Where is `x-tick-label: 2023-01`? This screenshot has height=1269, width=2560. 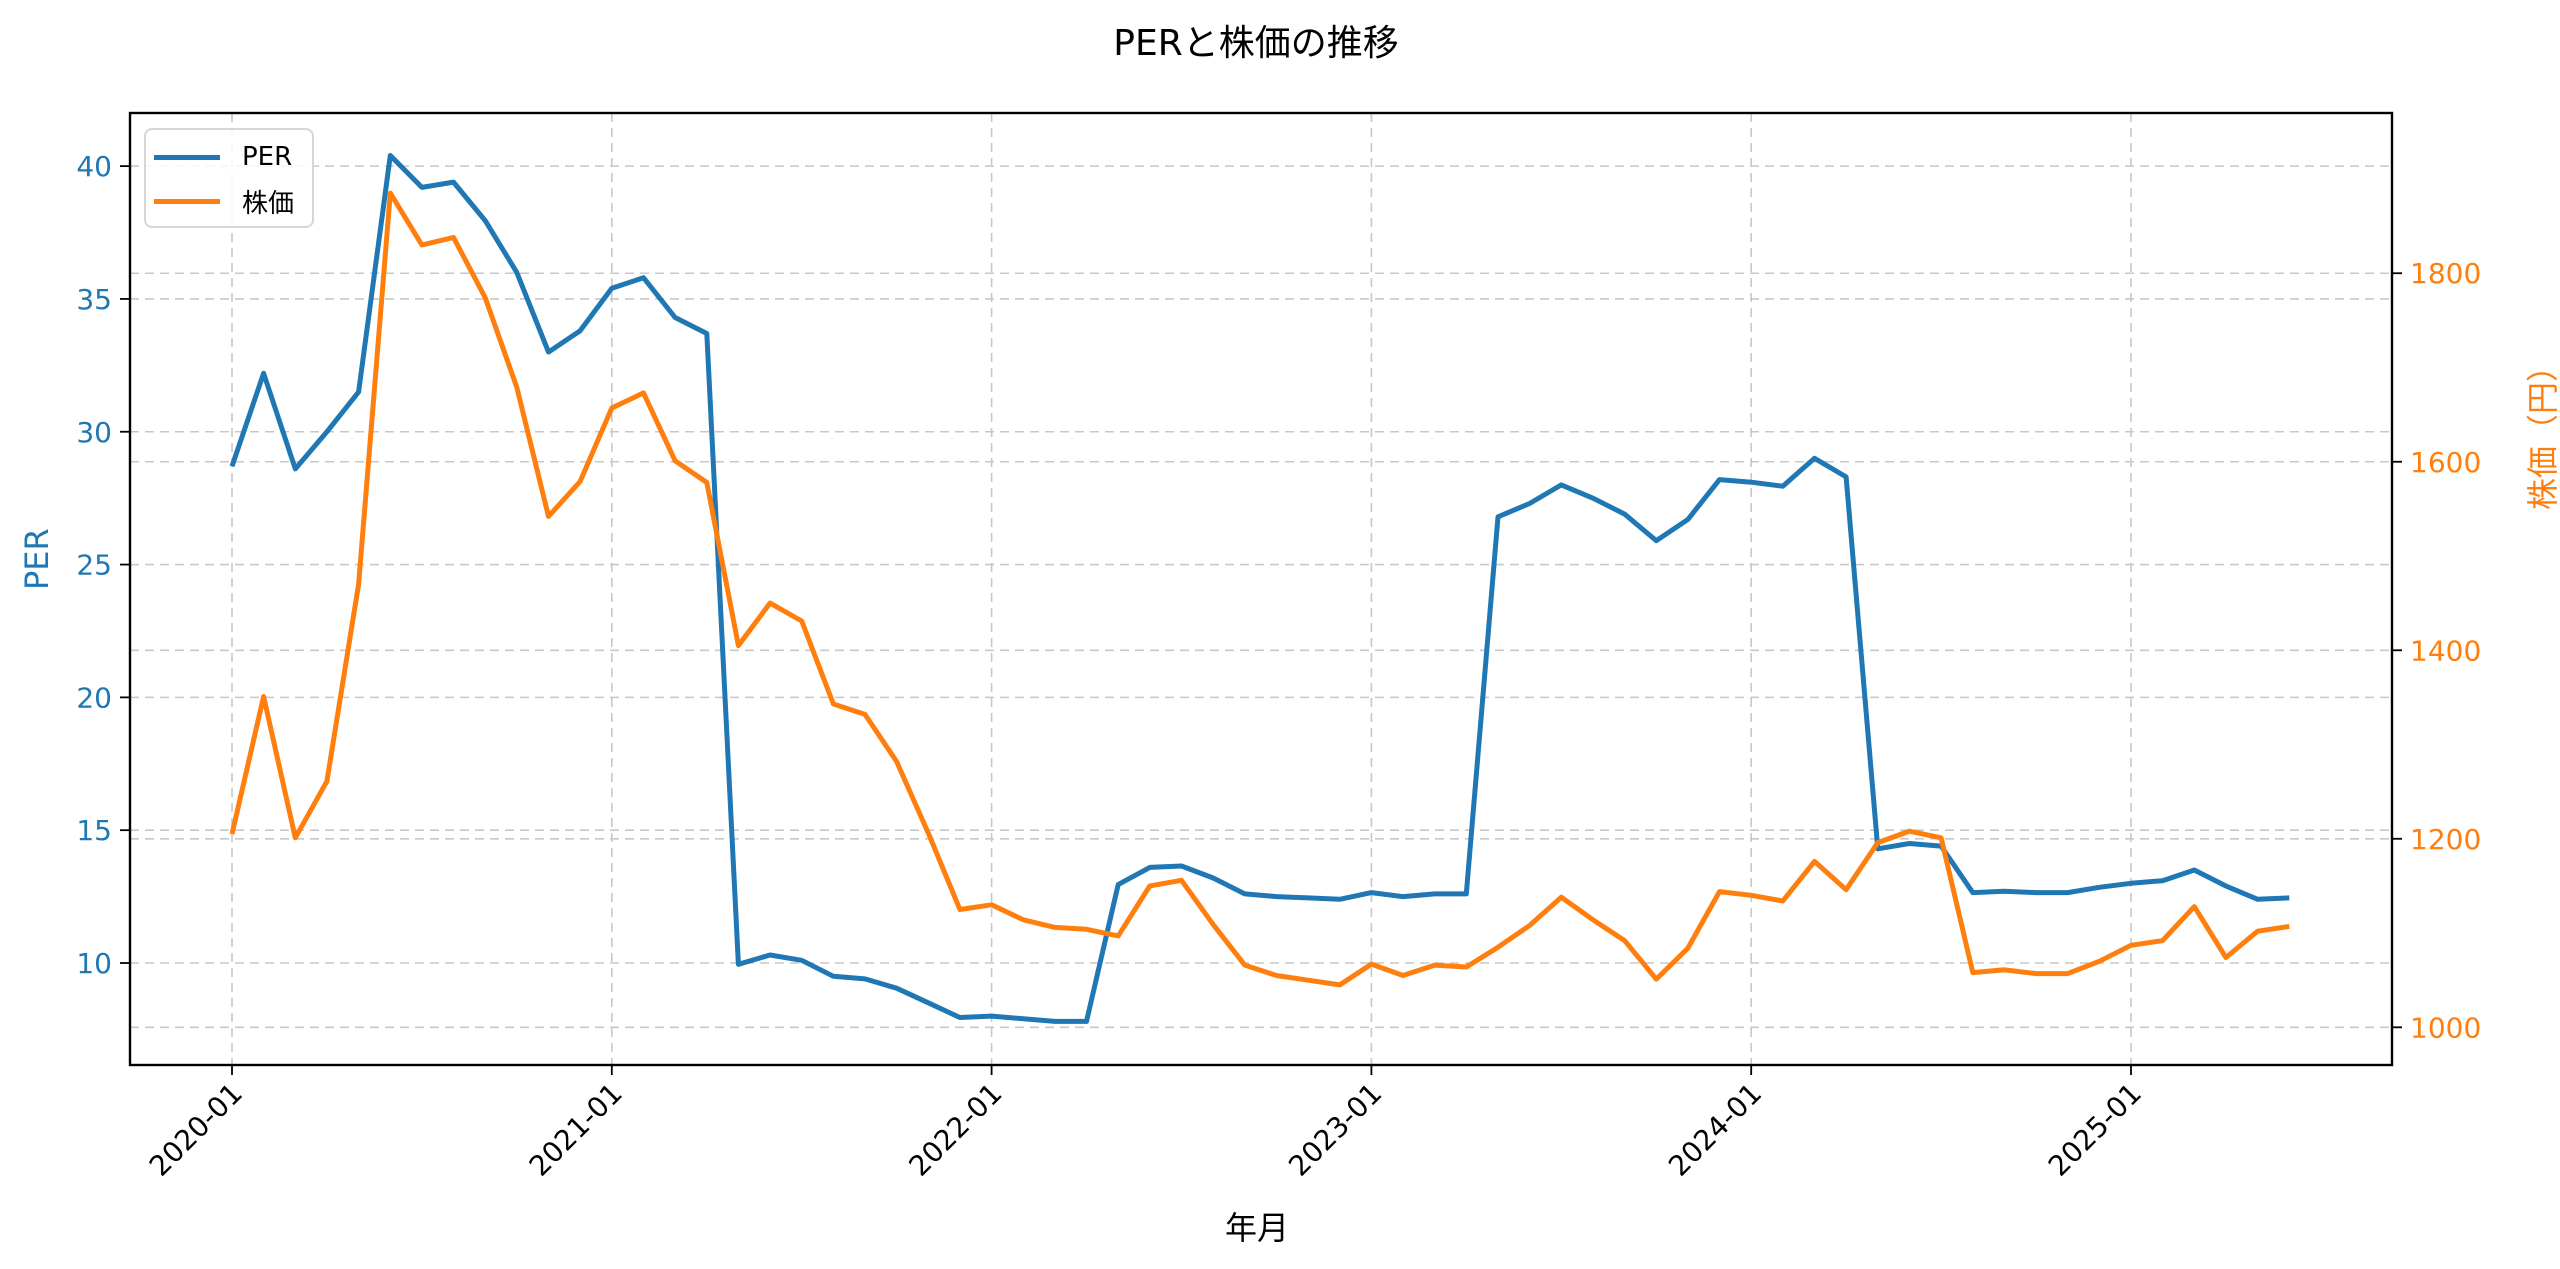 x-tick-label: 2023-01 is located at coordinates (1335, 1130).